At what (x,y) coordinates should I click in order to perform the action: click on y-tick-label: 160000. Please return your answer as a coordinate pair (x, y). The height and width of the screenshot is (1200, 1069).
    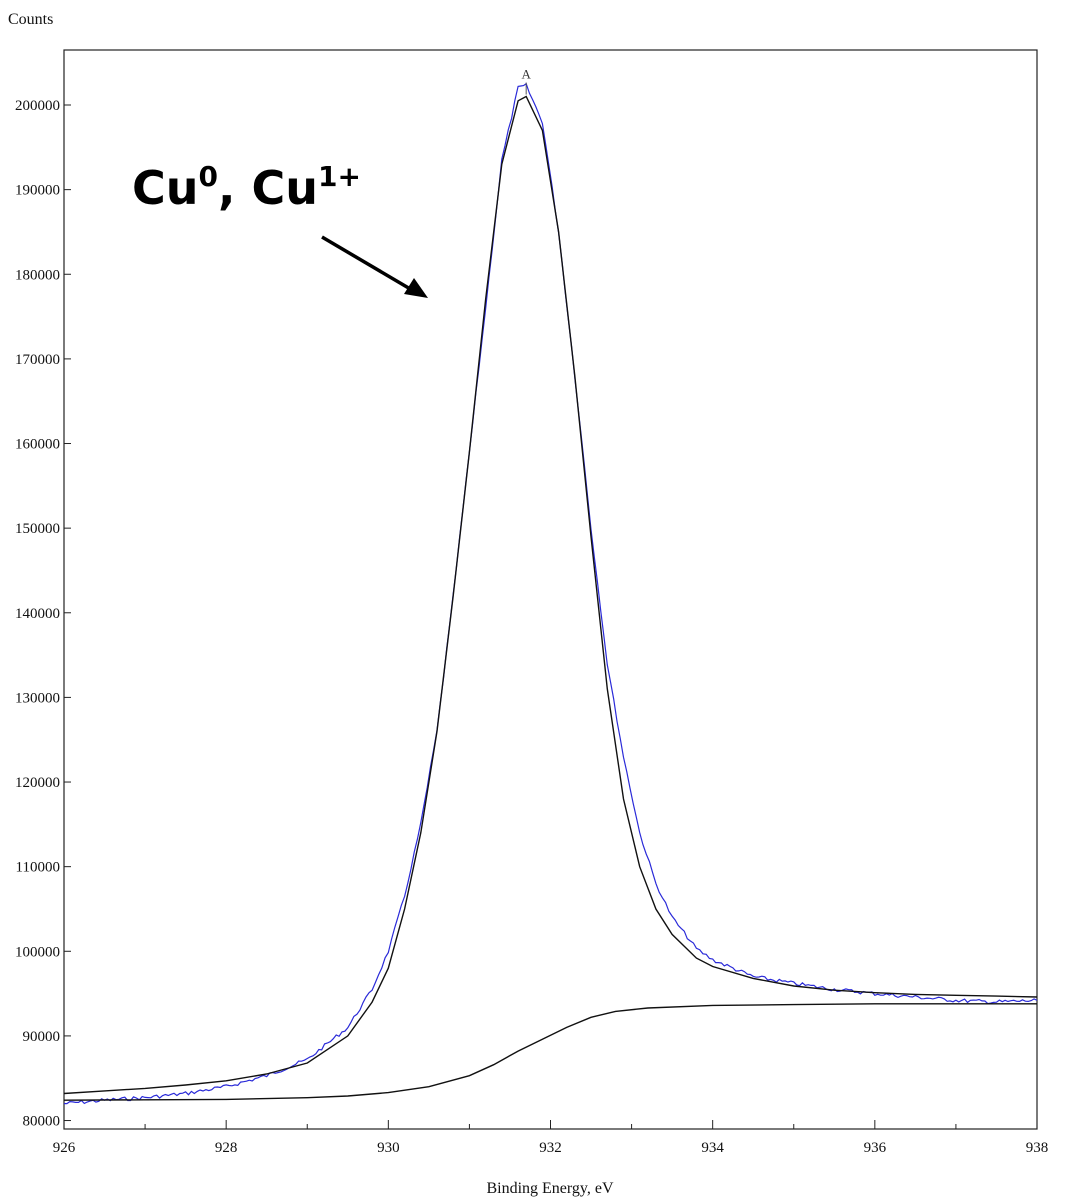
    Looking at the image, I should click on (37, 445).